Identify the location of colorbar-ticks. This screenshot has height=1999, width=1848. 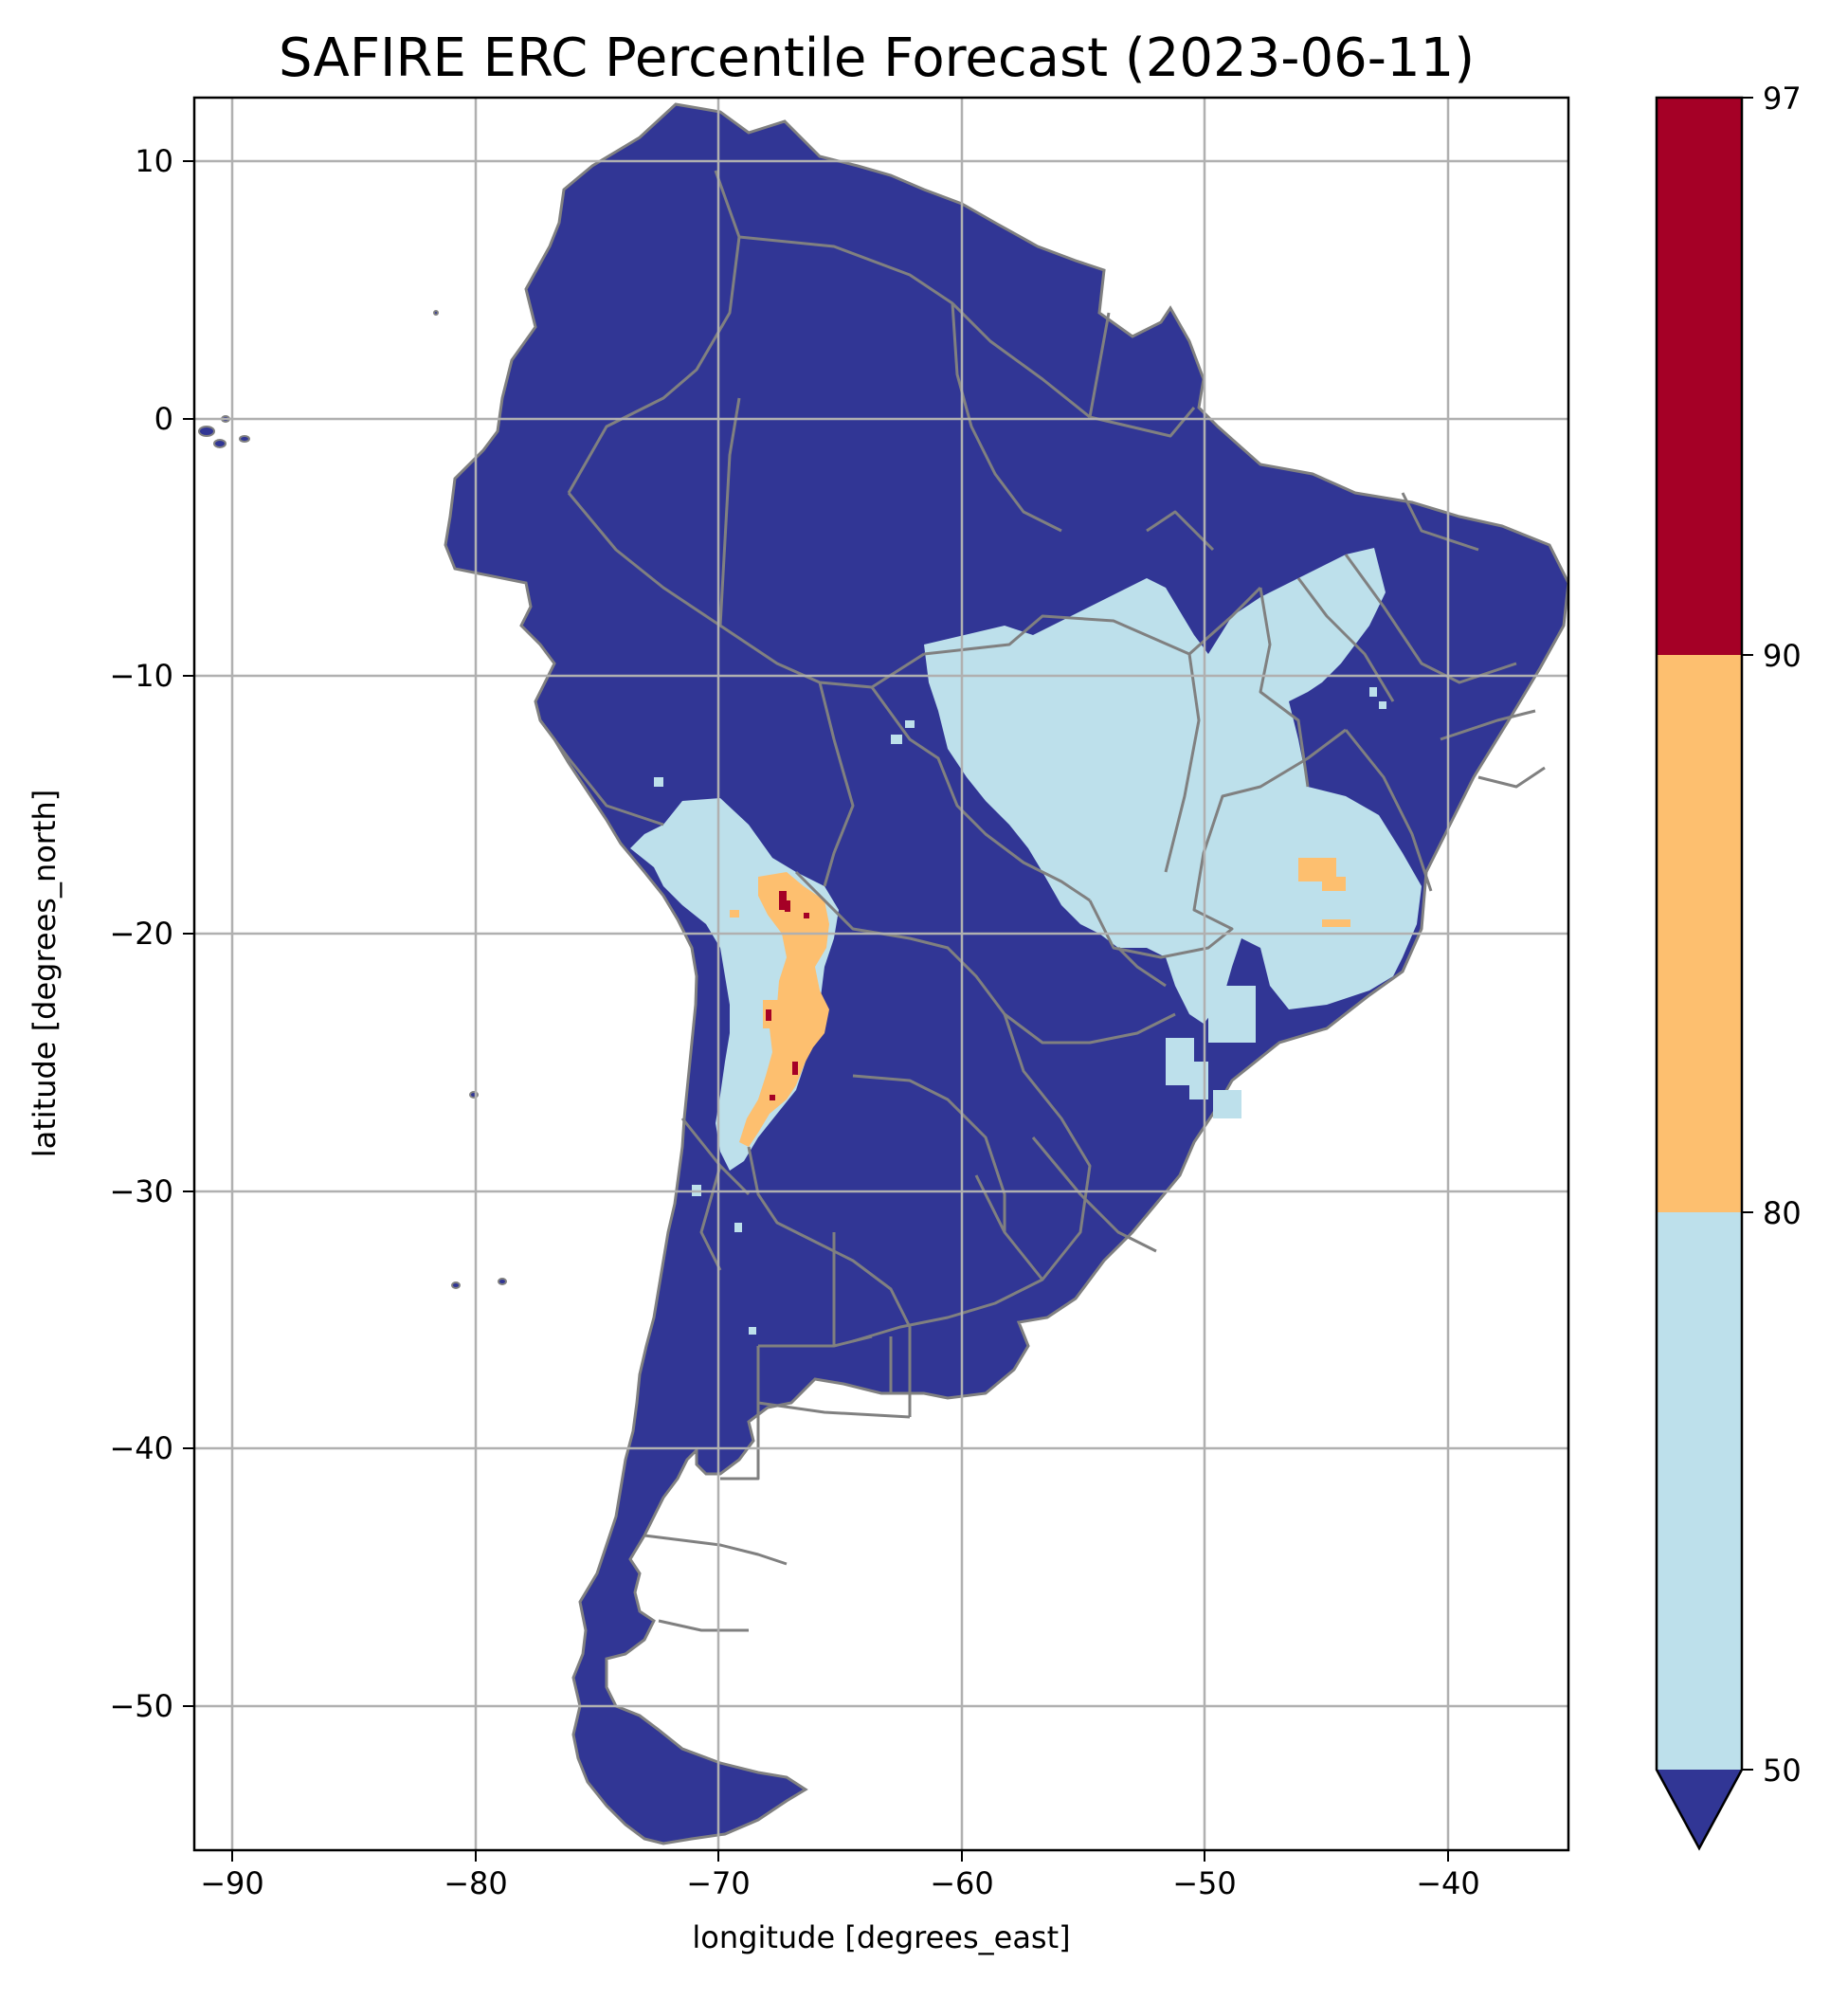
(1748, 934).